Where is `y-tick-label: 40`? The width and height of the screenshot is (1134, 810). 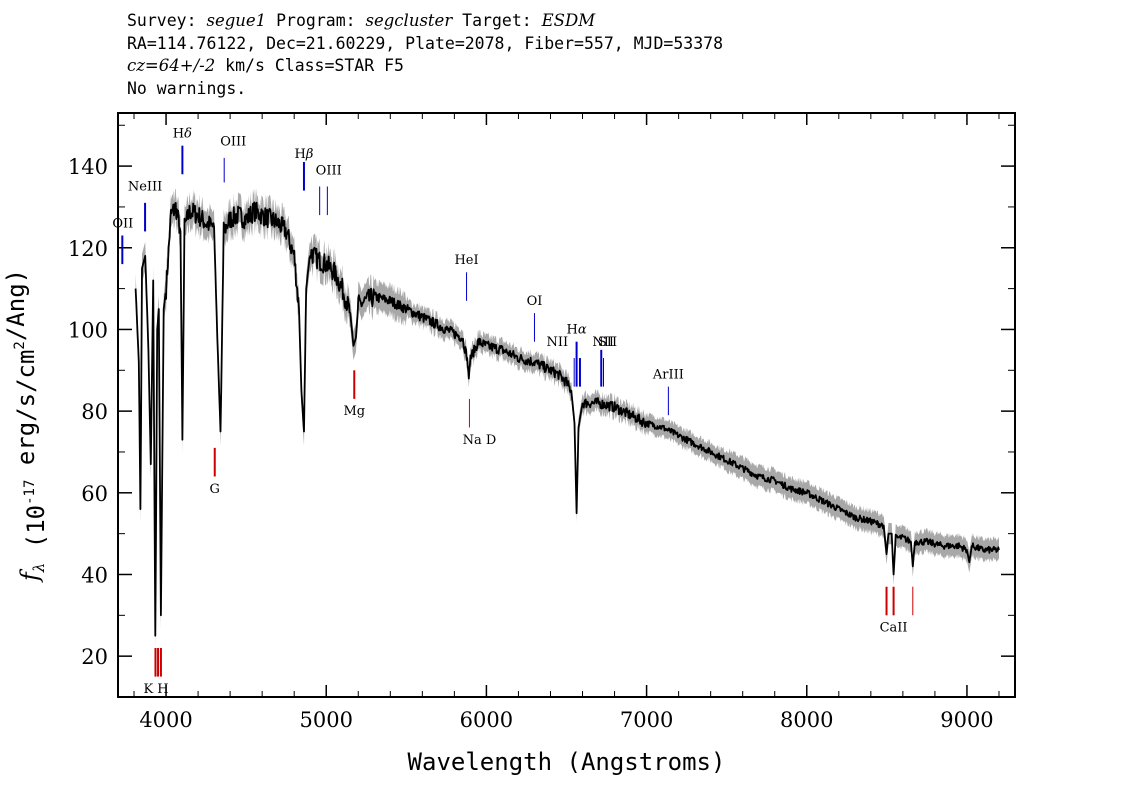 y-tick-label: 40 is located at coordinates (94, 575).